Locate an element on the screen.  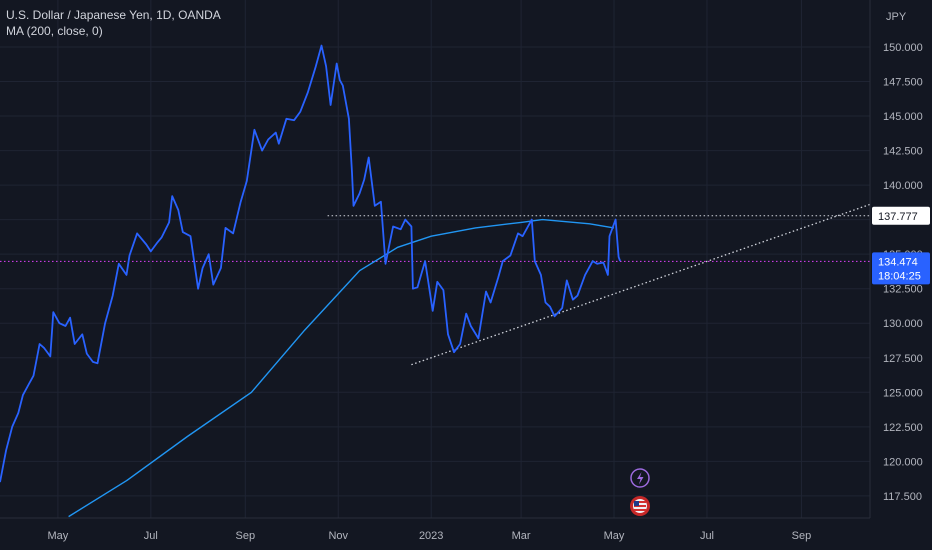
price-tags: 137.777 134.474 18:04:25 is located at coordinates (901, 245).